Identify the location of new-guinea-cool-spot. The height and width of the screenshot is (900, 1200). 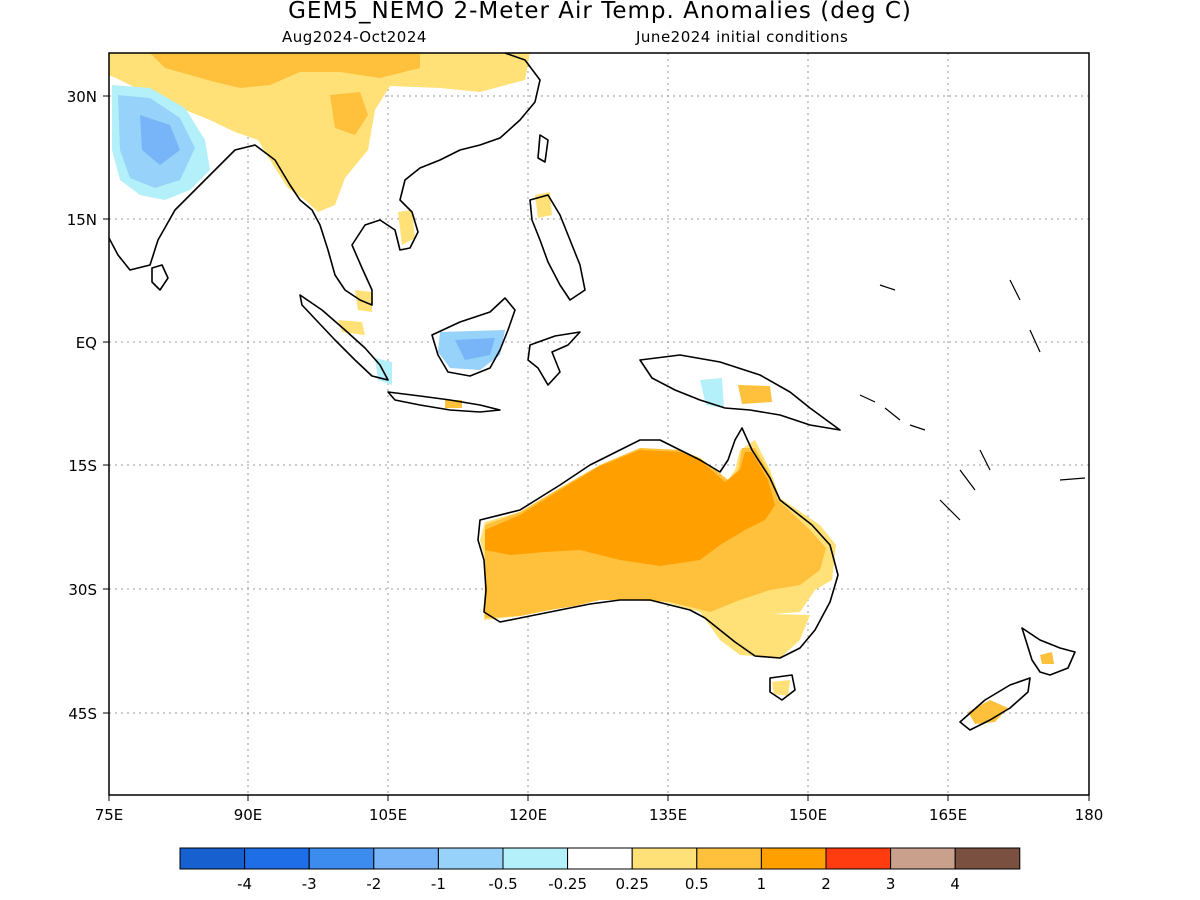
(712, 393).